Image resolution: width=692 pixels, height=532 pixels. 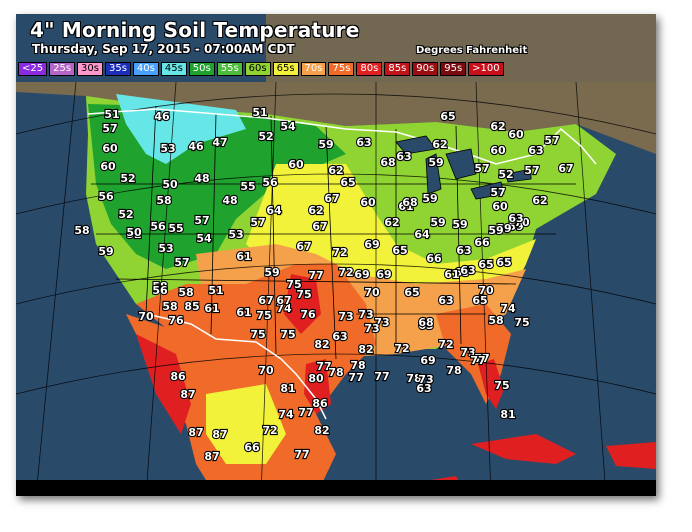 What do you see at coordinates (163, 49) in the screenshot?
I see `map-timestamp: Thursday, Sep 17, 2015 - 07:00AM CDT` at bounding box center [163, 49].